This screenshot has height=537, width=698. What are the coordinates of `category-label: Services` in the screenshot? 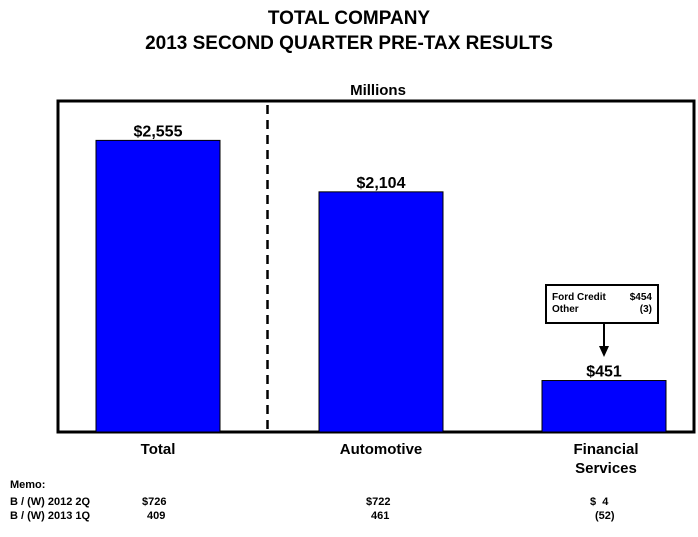 It's located at (606, 468).